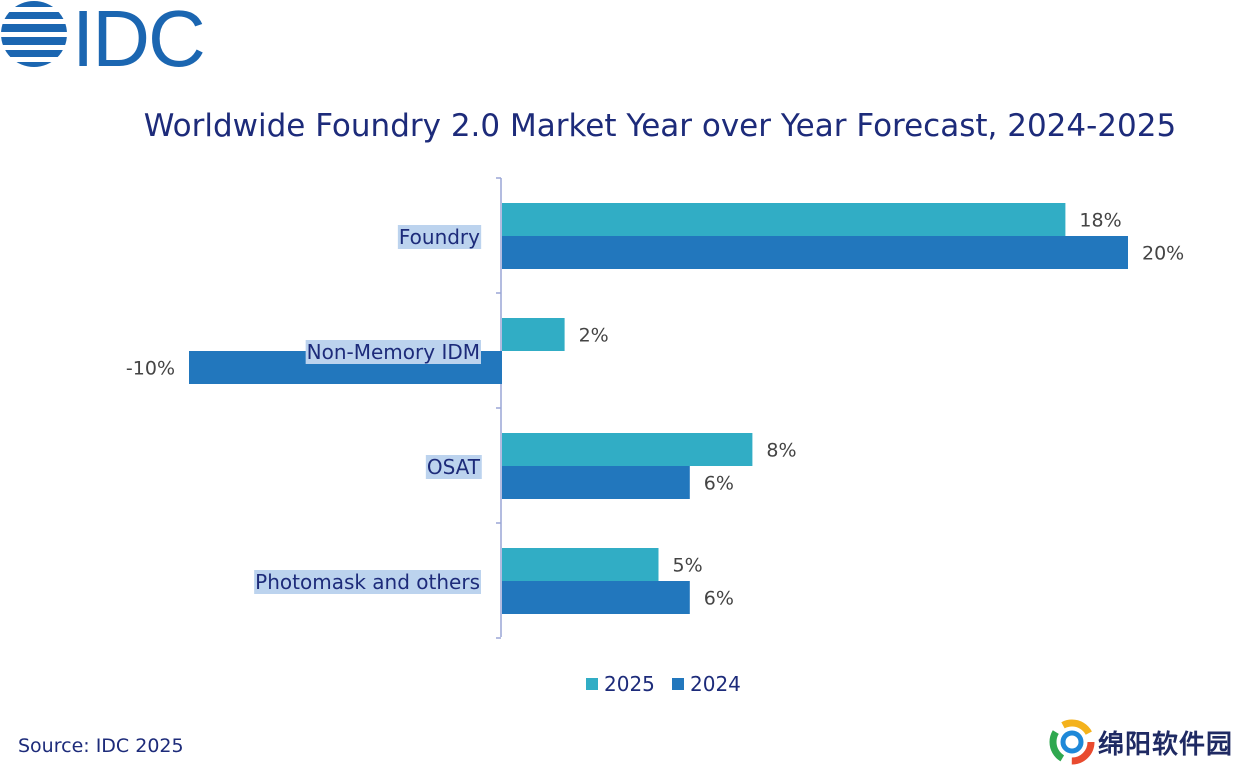  Describe the element at coordinates (688, 566) in the screenshot. I see `data-label: 5%` at that location.